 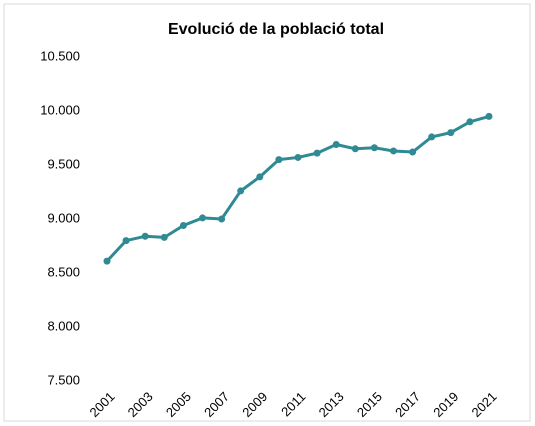 What do you see at coordinates (63, 163) in the screenshot?
I see `y-tick-label: 9.500` at bounding box center [63, 163].